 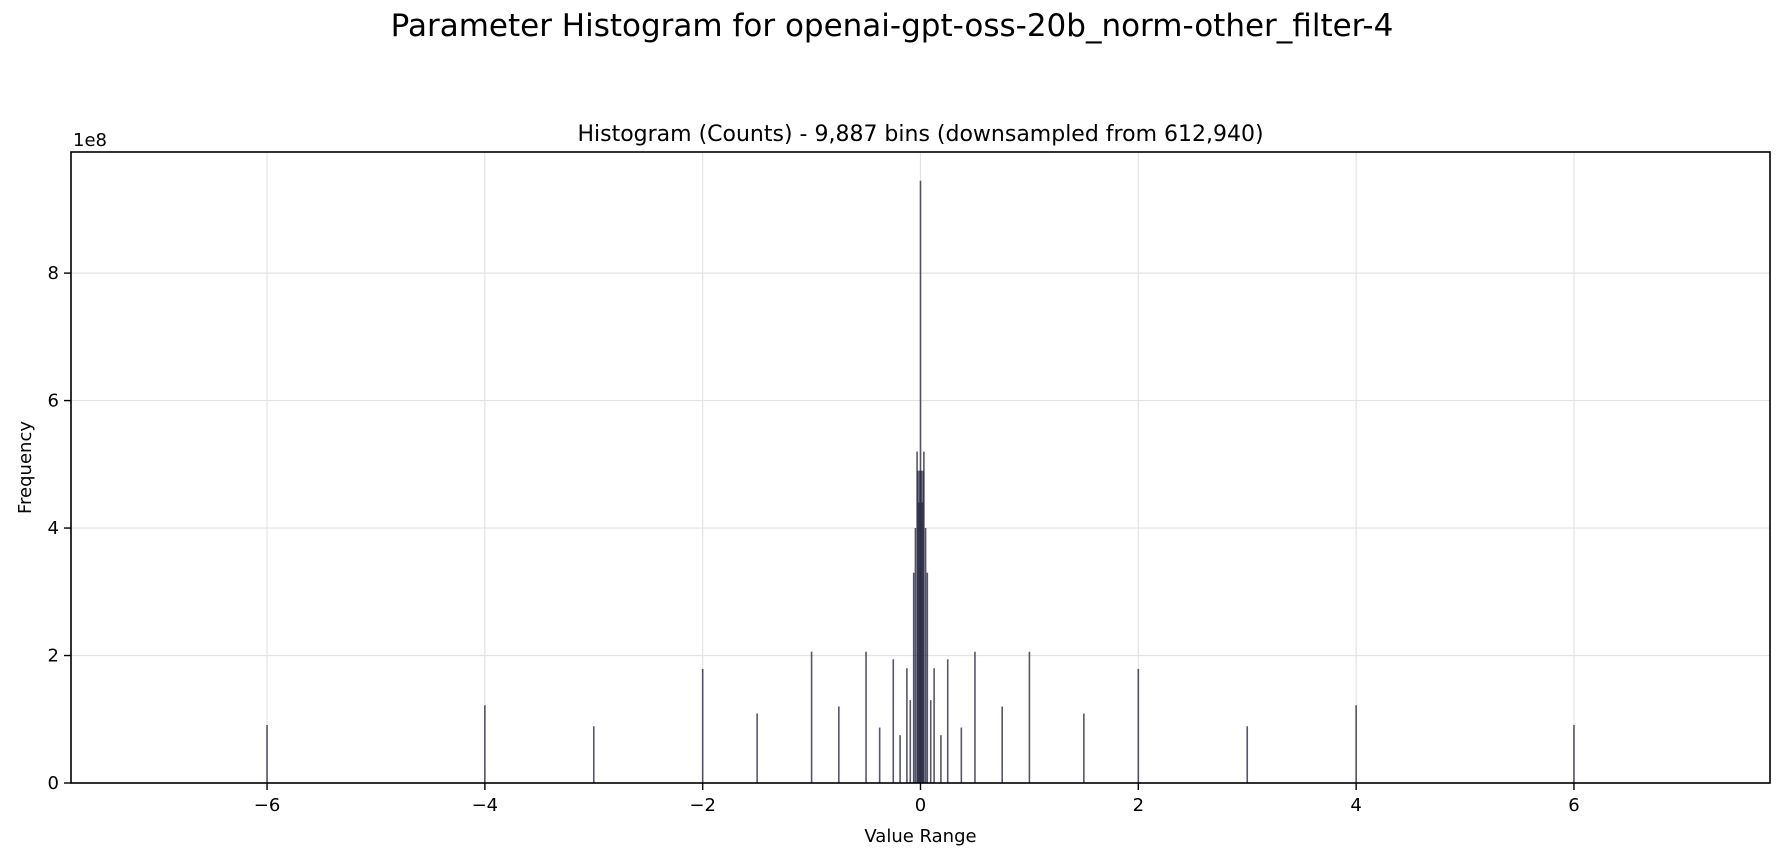 What do you see at coordinates (90, 140) in the screenshot?
I see `y-offset-text: 1e8` at bounding box center [90, 140].